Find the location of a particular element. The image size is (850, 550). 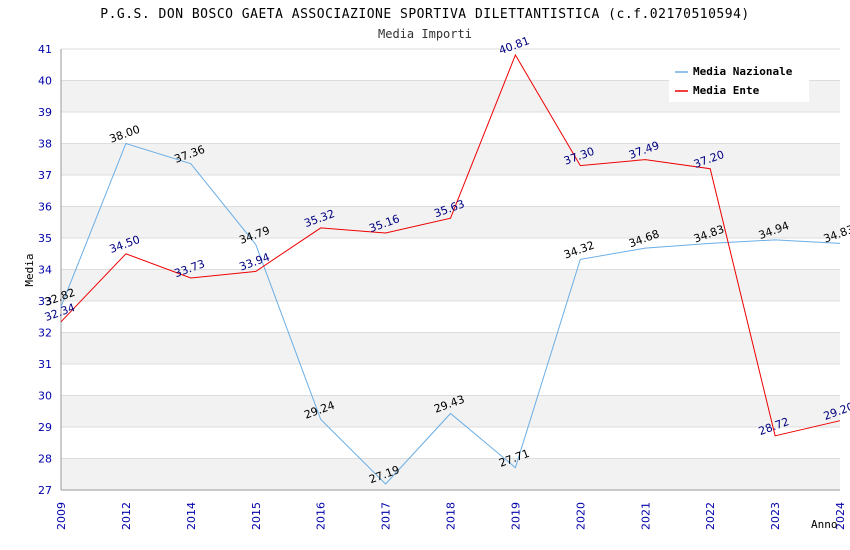

legend-label-media-nazionale: Media Nazionale is located at coordinates (743, 71).